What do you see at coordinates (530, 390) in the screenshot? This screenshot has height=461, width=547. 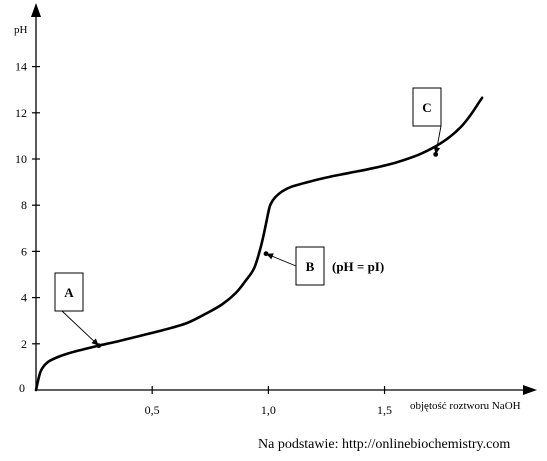 I see `x-axis-arrow` at bounding box center [530, 390].